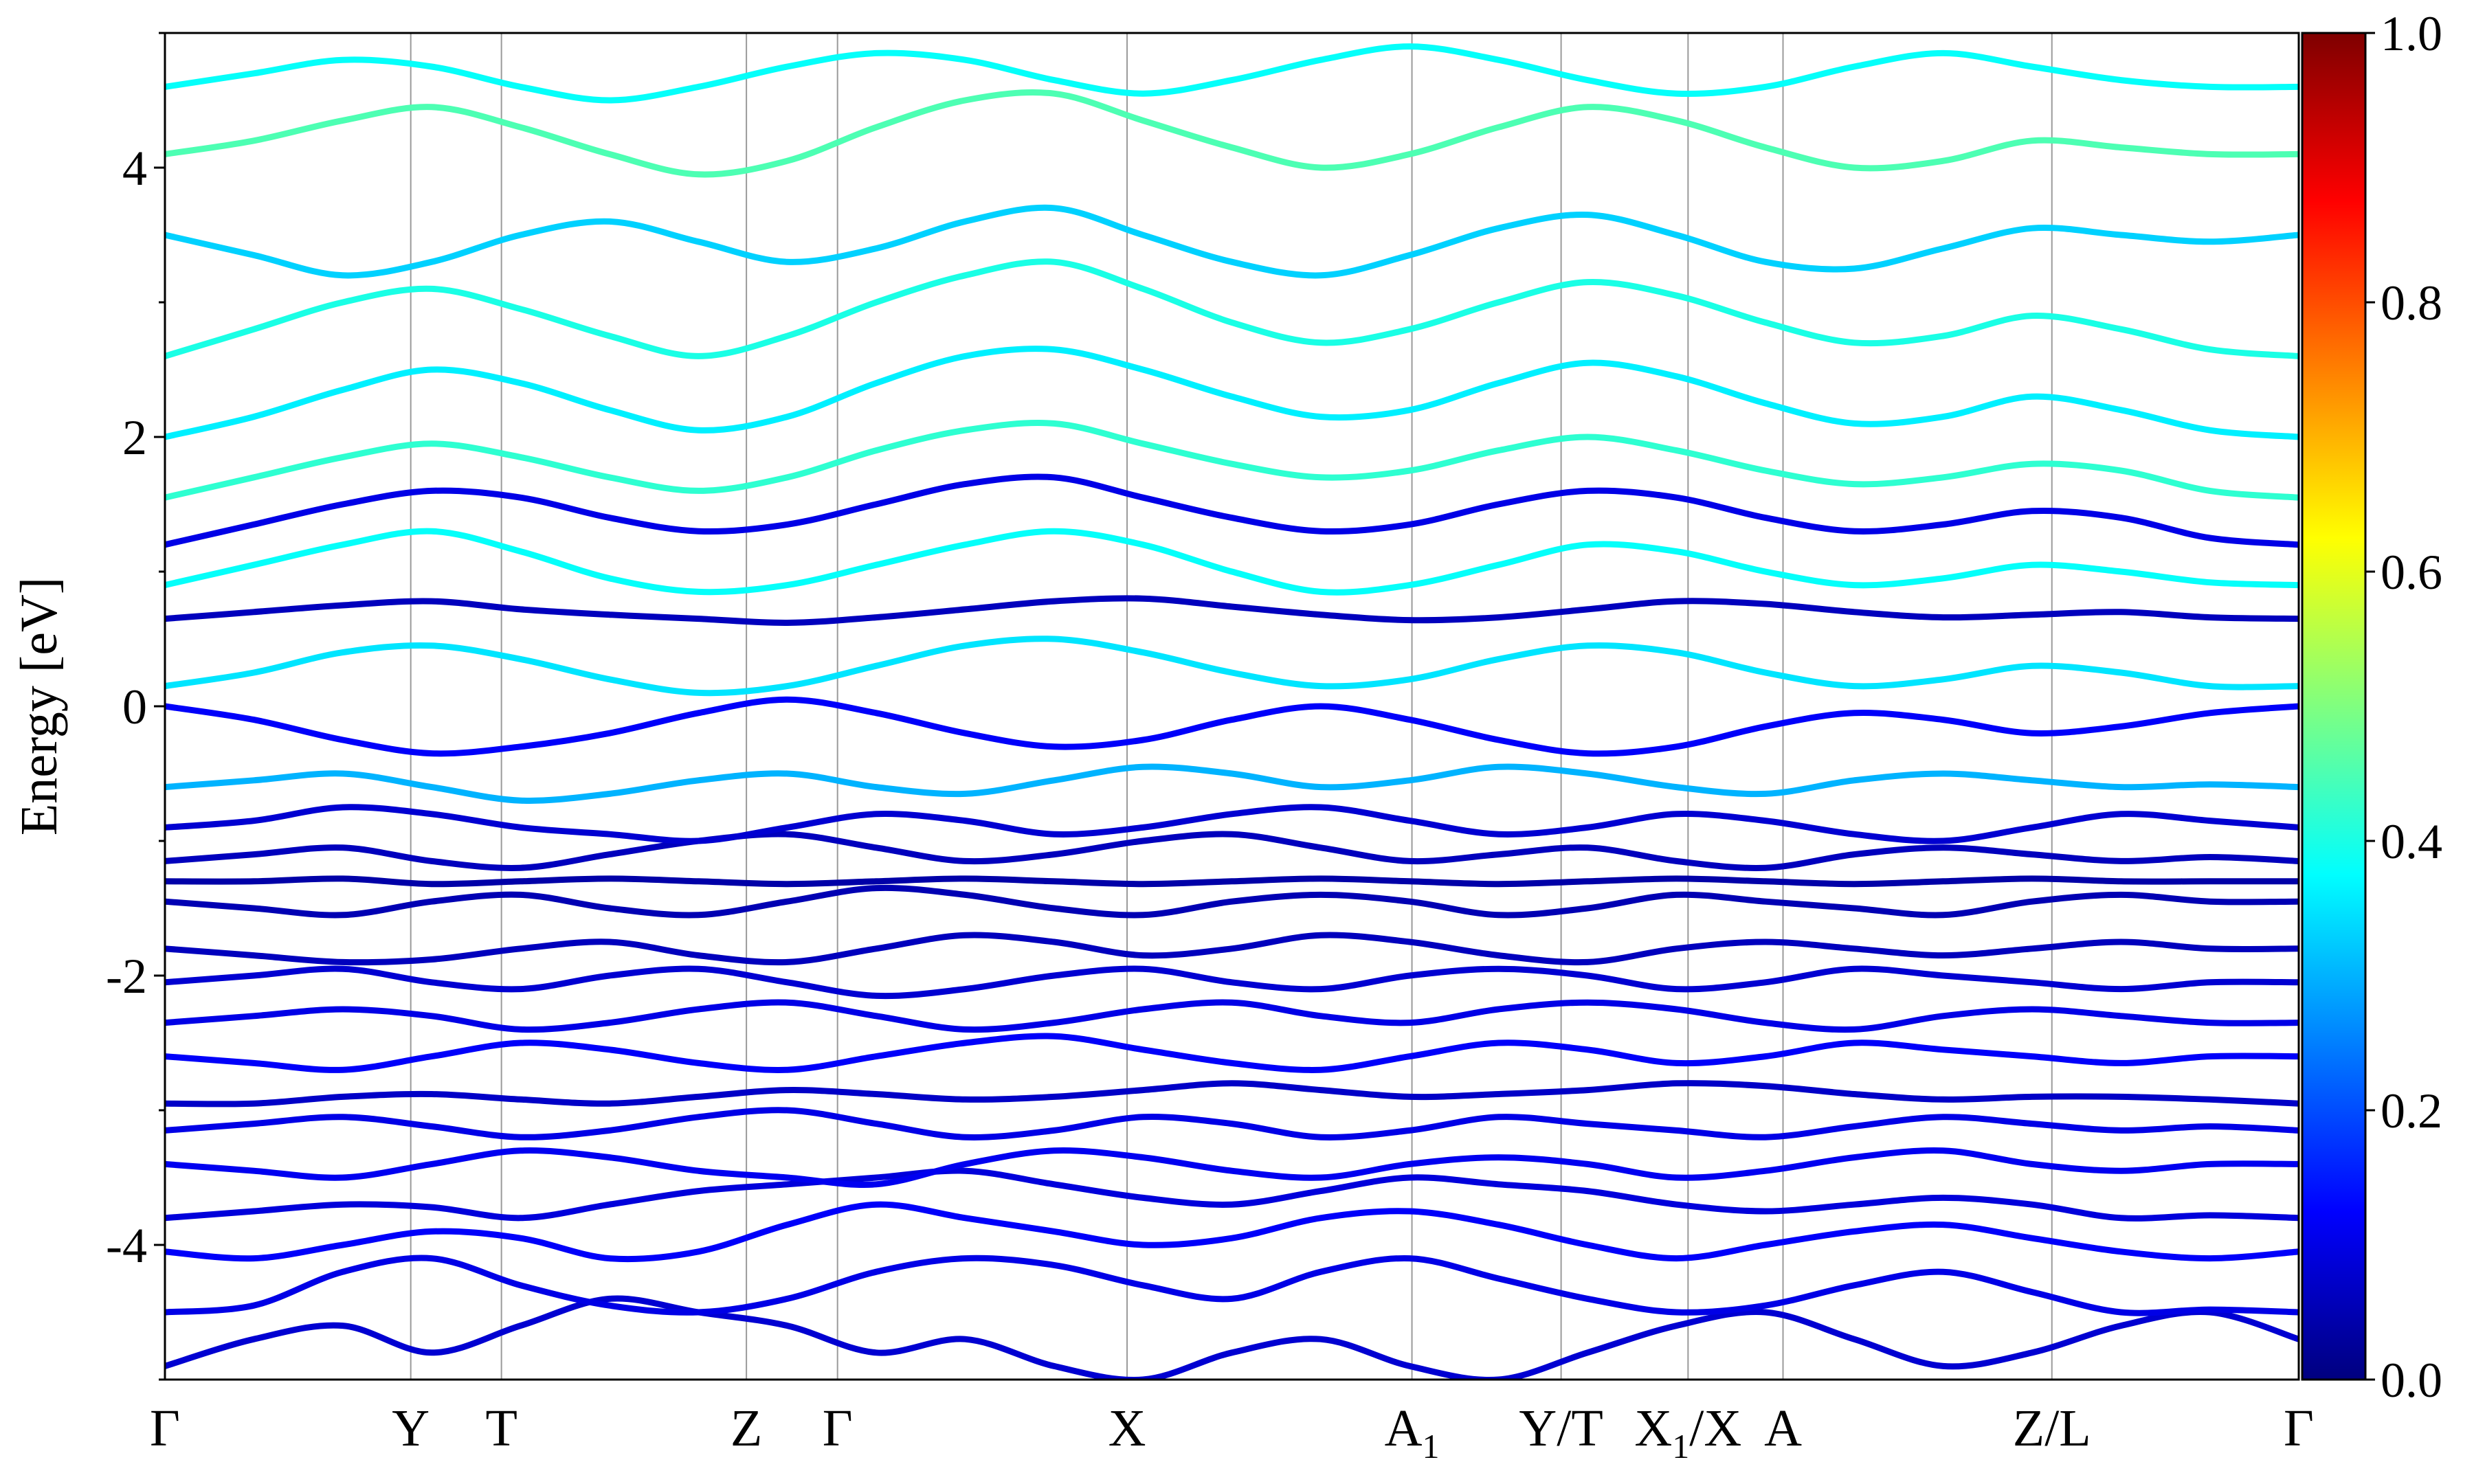  What do you see at coordinates (126, 1245) in the screenshot?
I see `y-tick-label: -4` at bounding box center [126, 1245].